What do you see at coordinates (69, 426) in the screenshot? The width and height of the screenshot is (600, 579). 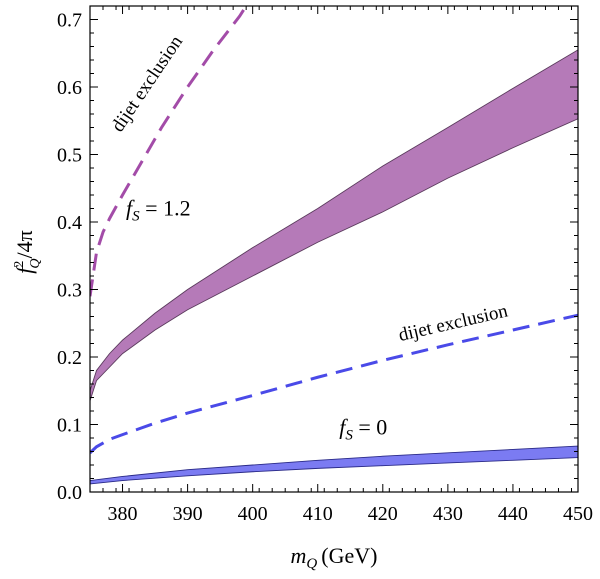 I see `y-tick-label: 0.1` at bounding box center [69, 426].